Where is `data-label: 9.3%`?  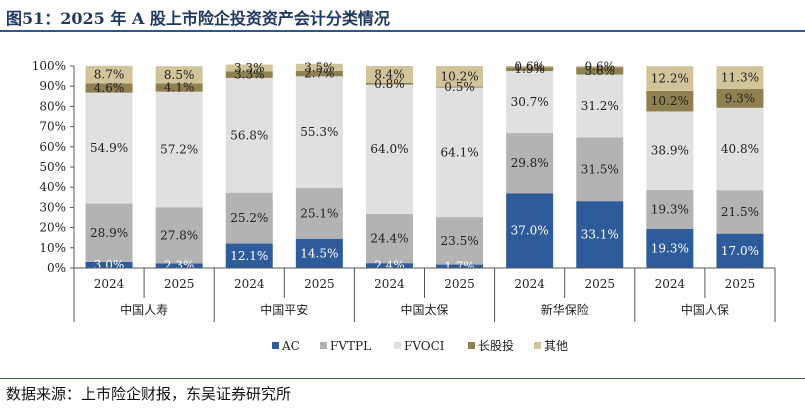
data-label: 9.3% is located at coordinates (740, 98).